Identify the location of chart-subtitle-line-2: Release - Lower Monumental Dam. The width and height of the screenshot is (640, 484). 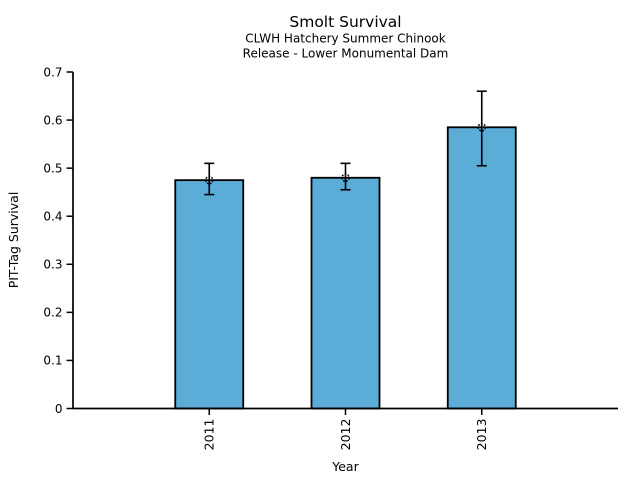
(346, 54).